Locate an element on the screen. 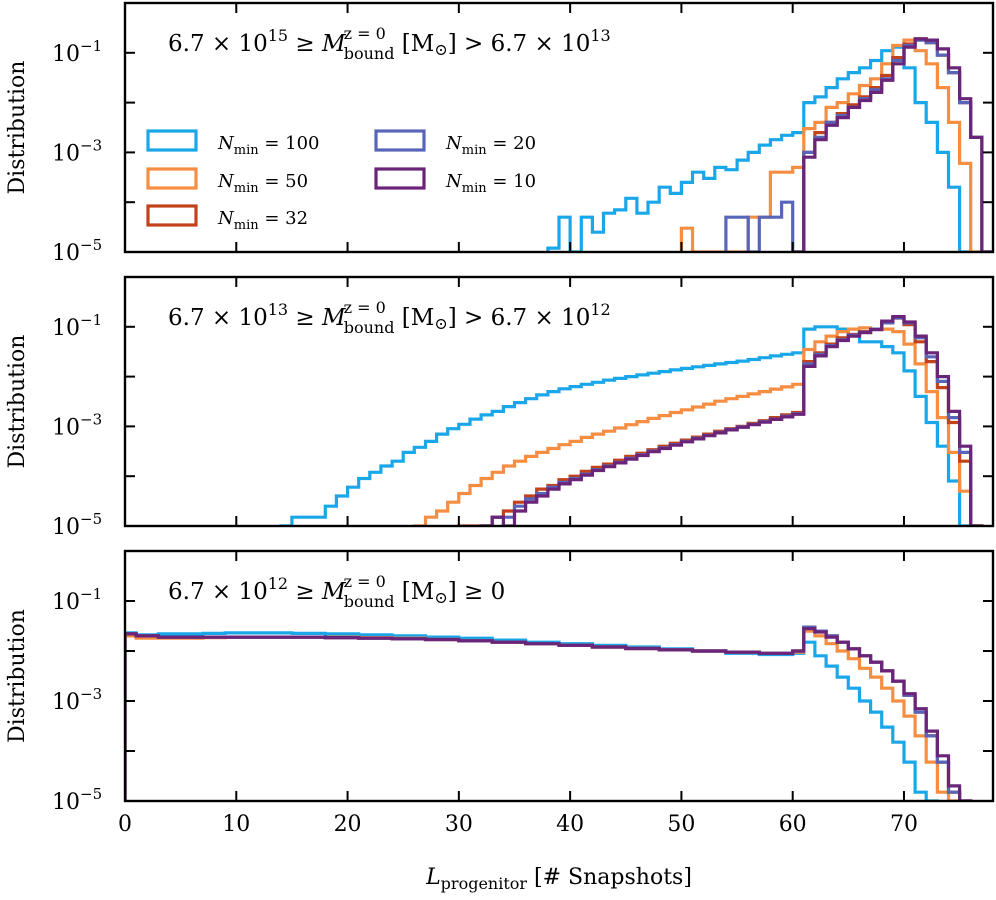  legend-item: Nmin = 100 is located at coordinates (233, 143).